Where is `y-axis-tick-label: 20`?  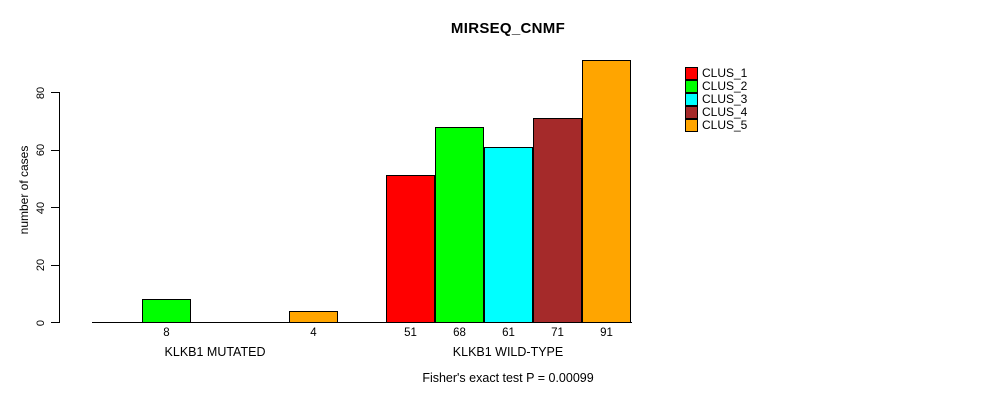
y-axis-tick-label: 20 is located at coordinates (41, 265).